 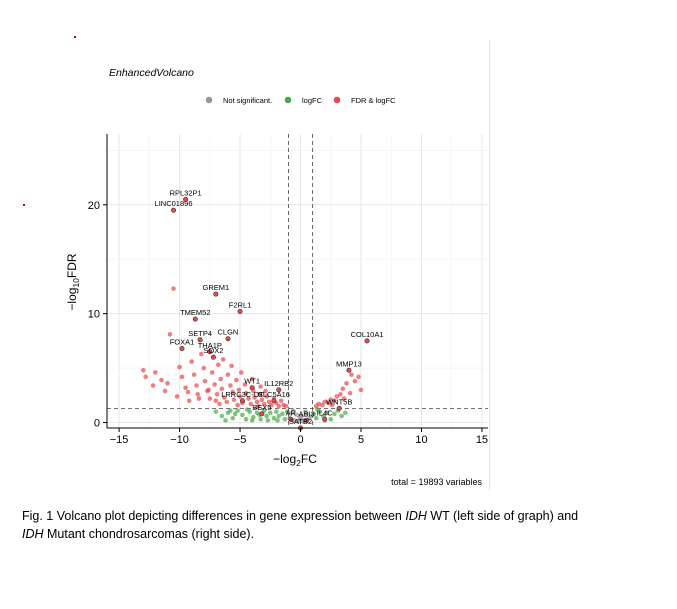 What do you see at coordinates (33, 534) in the screenshot?
I see `caption-italic-2: IDH` at bounding box center [33, 534].